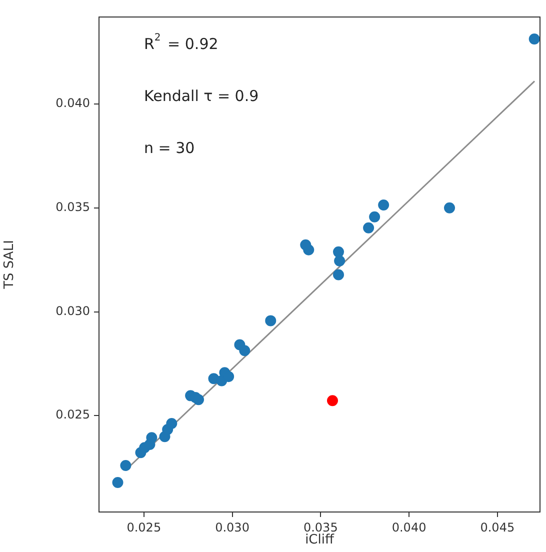 This screenshot has height=552, width=546. What do you see at coordinates (73, 207) in the screenshot?
I see `y-tick-label: 0.035` at bounding box center [73, 207].